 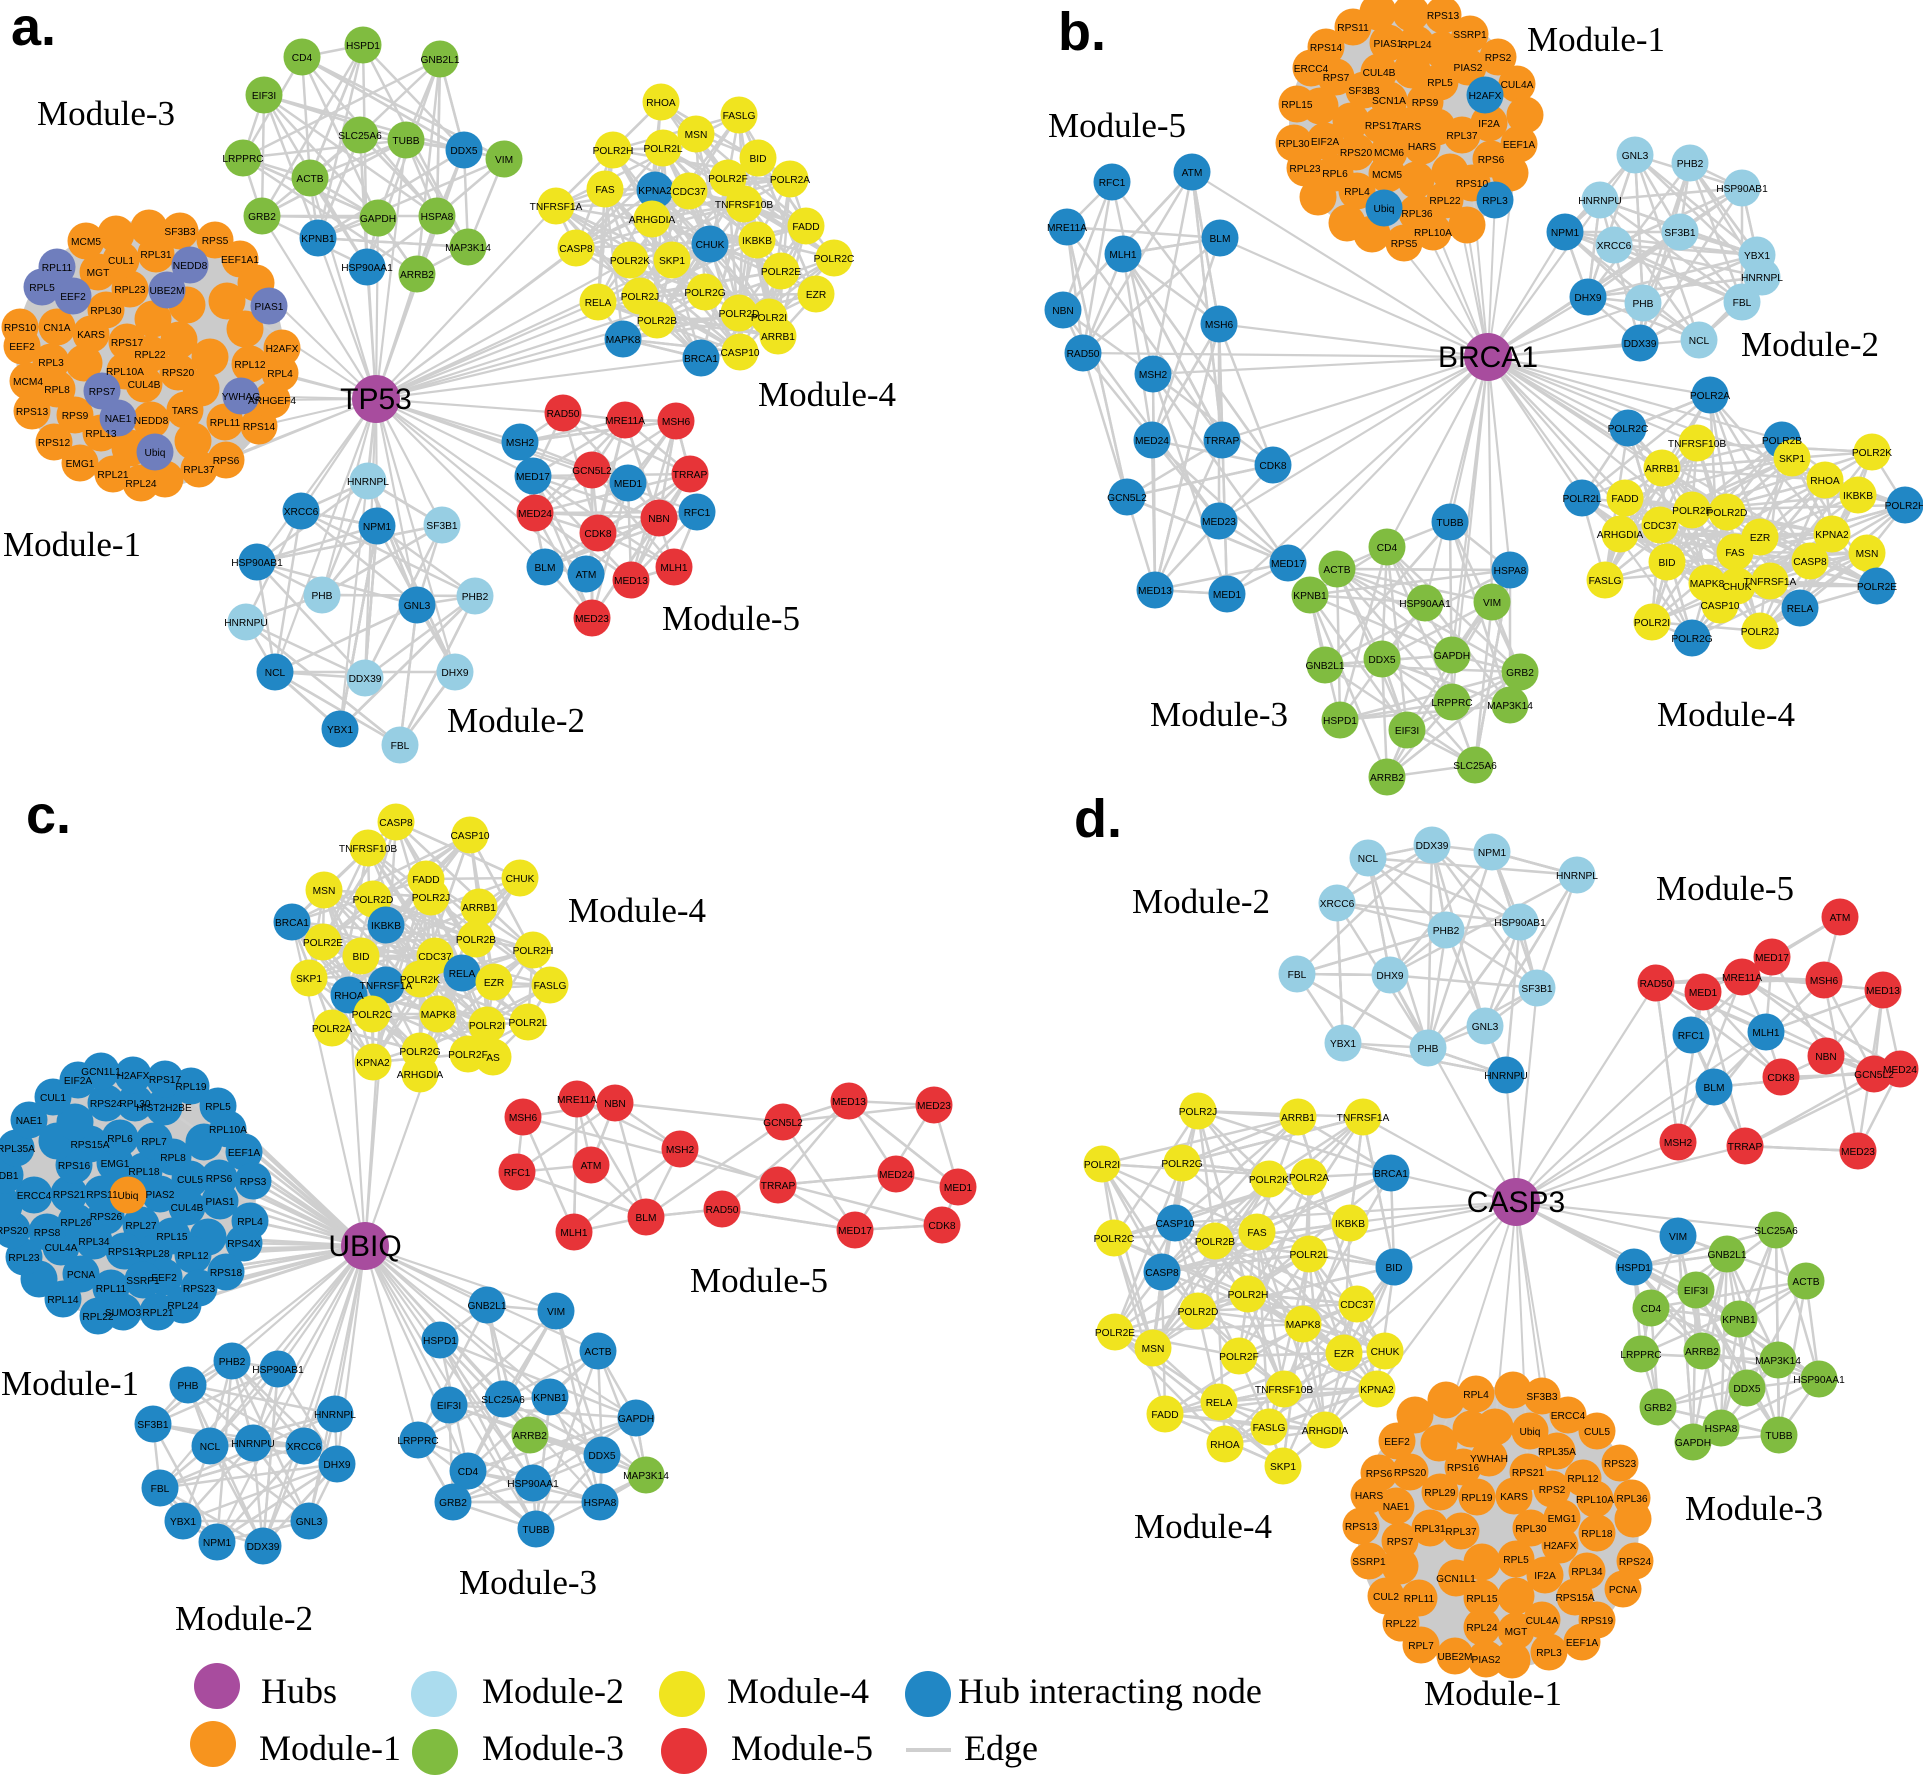 I want to click on svg-text: RPL7, so click(x=154, y=1142).